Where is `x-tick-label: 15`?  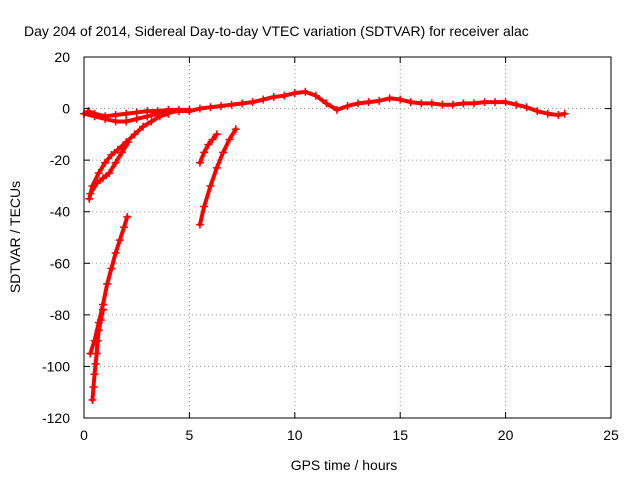
x-tick-label: 15 is located at coordinates (400, 435).